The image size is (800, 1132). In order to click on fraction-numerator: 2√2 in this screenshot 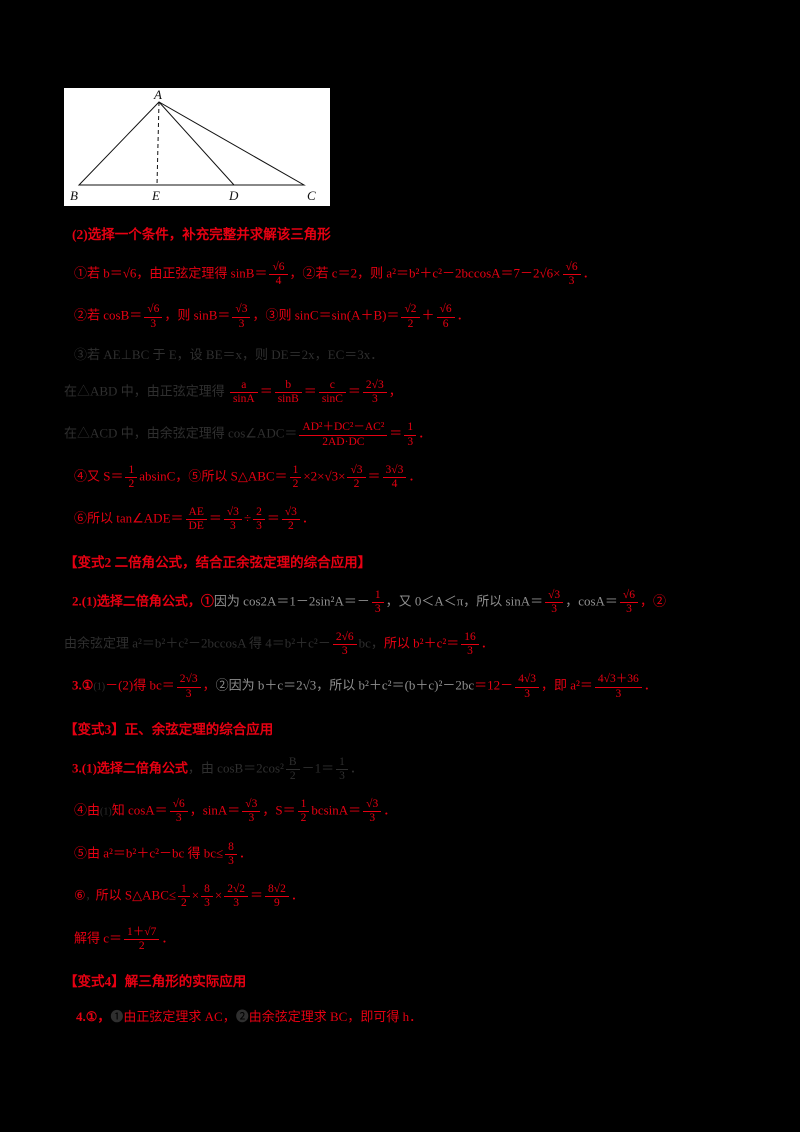, I will do `click(236, 890)`.